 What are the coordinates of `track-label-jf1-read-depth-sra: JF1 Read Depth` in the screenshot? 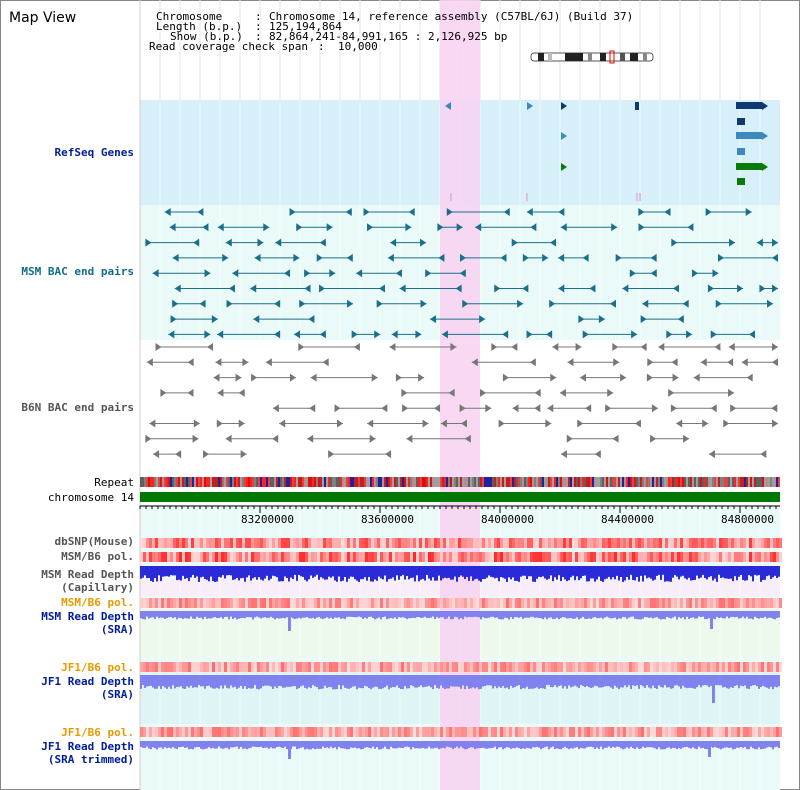 It's located at (87, 681).